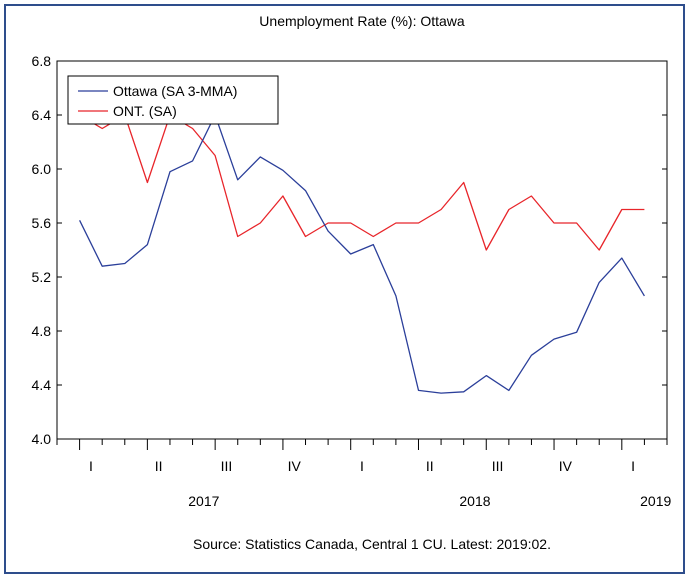  I want to click on legend-label: ONT. (SA), so click(145, 111).